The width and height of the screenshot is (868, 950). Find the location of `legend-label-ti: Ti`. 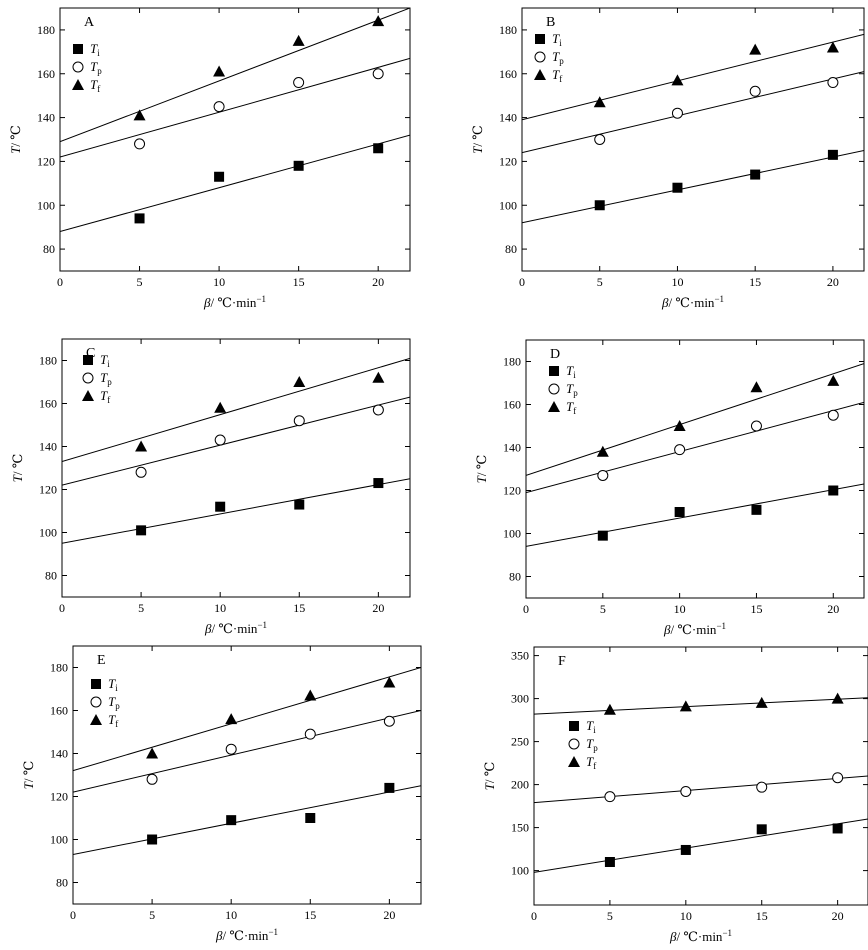

legend-label-ti: Ti is located at coordinates (591, 726).